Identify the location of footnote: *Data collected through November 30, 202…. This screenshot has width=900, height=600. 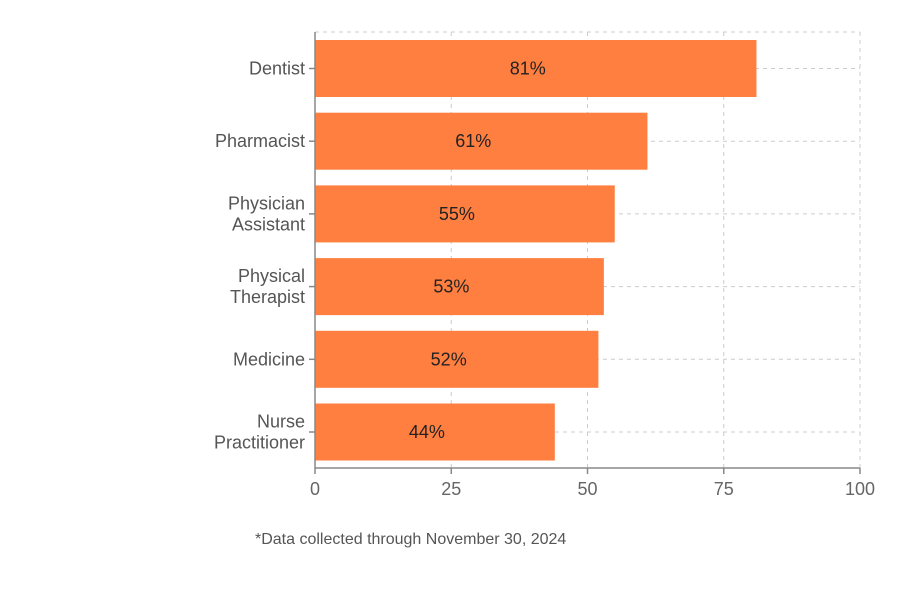
(411, 539).